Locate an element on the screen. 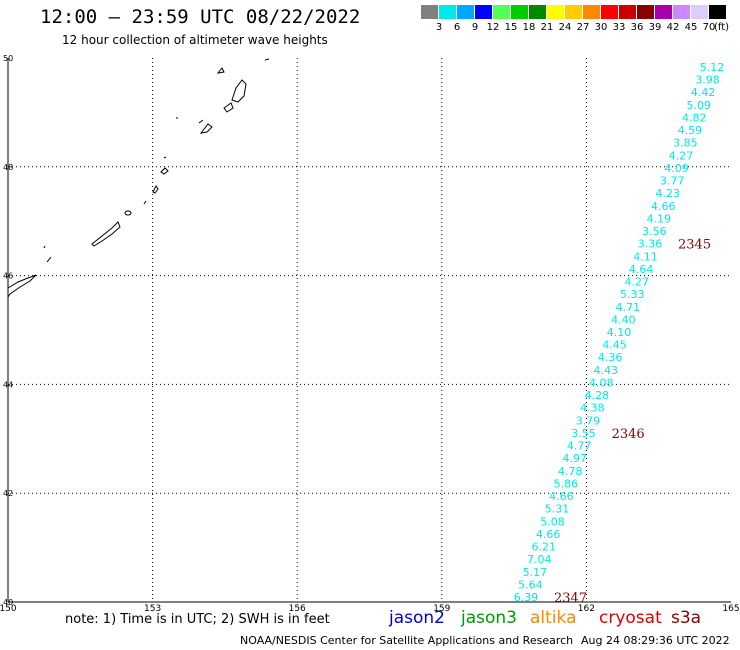  pass-number: 2346 is located at coordinates (628, 434).